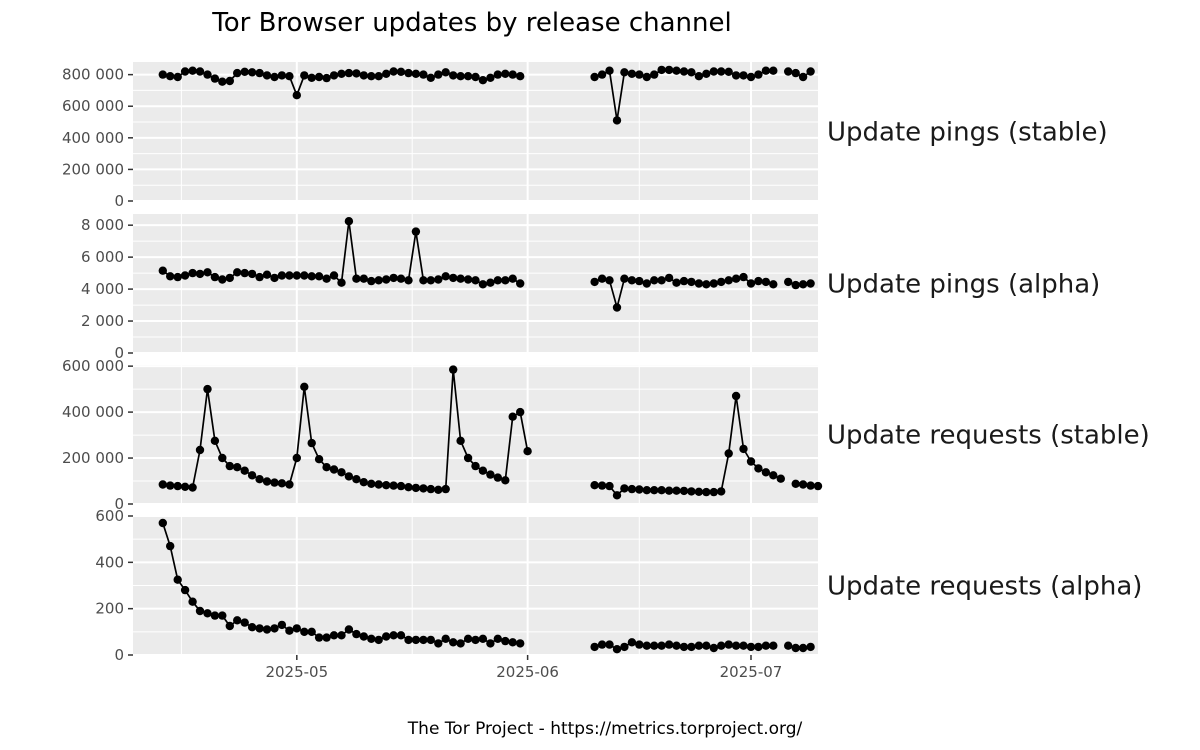 This screenshot has height=750, width=1200. What do you see at coordinates (102, 257) in the screenshot?
I see `y-tick-label: 6 000` at bounding box center [102, 257].